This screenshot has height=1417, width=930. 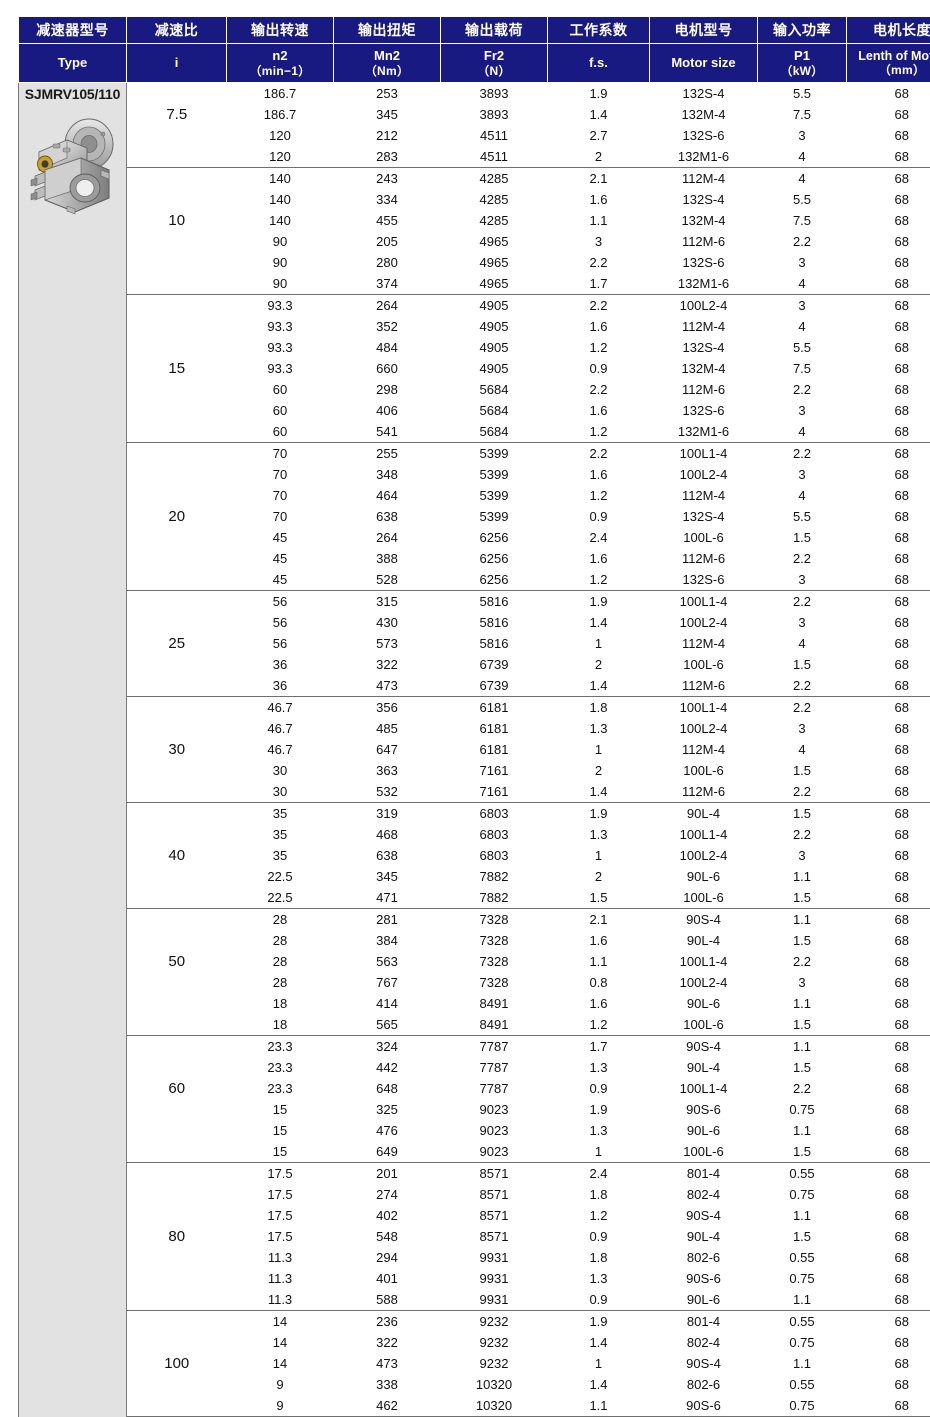 I want to click on output-speed-value: 140, so click(x=280, y=179).